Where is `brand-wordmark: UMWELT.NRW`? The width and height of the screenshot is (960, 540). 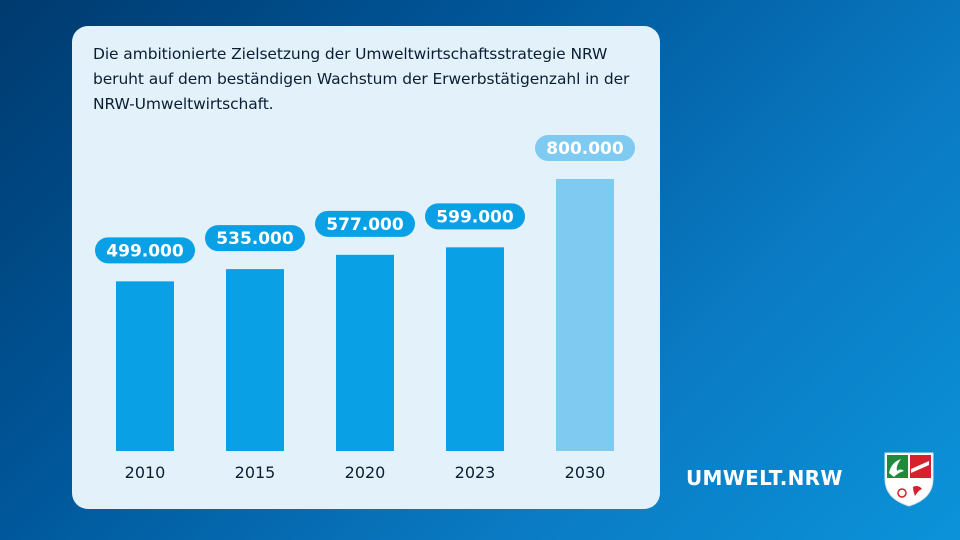
brand-wordmark: UMWELT.NRW is located at coordinates (764, 478).